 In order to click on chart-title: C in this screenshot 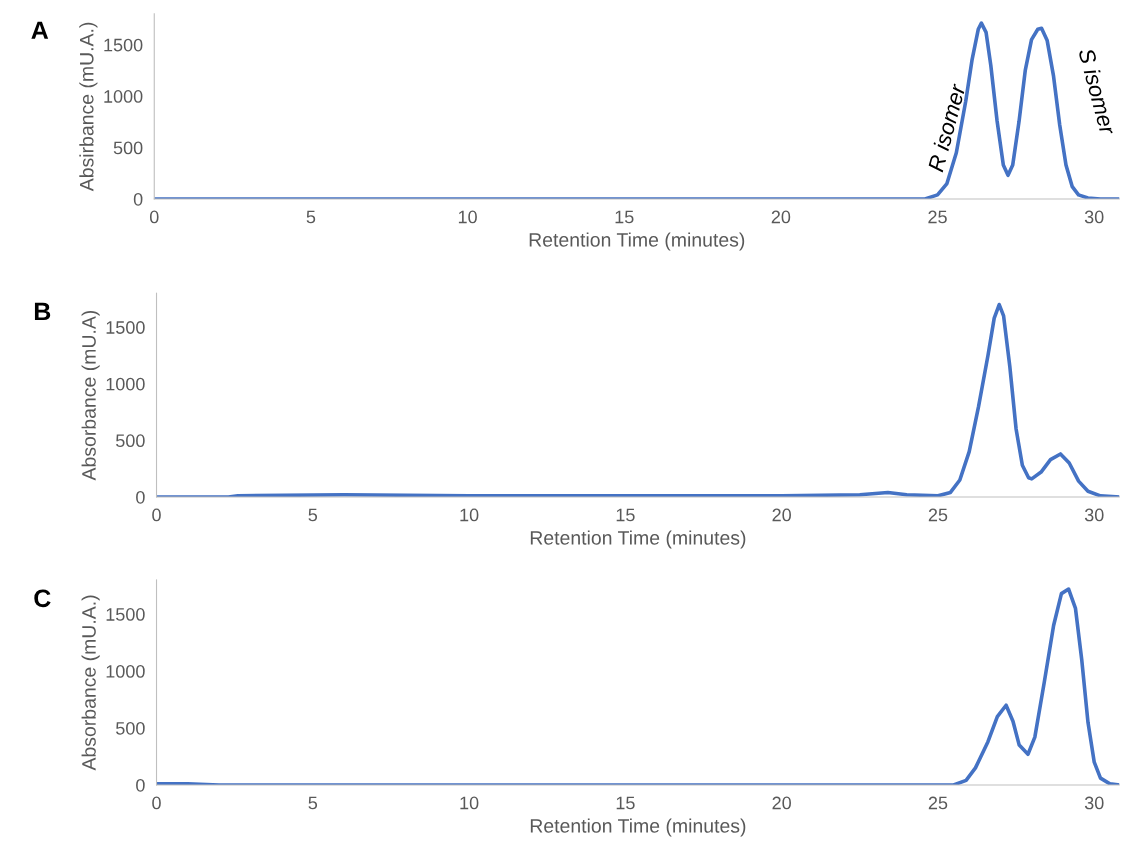, I will do `click(42, 598)`.